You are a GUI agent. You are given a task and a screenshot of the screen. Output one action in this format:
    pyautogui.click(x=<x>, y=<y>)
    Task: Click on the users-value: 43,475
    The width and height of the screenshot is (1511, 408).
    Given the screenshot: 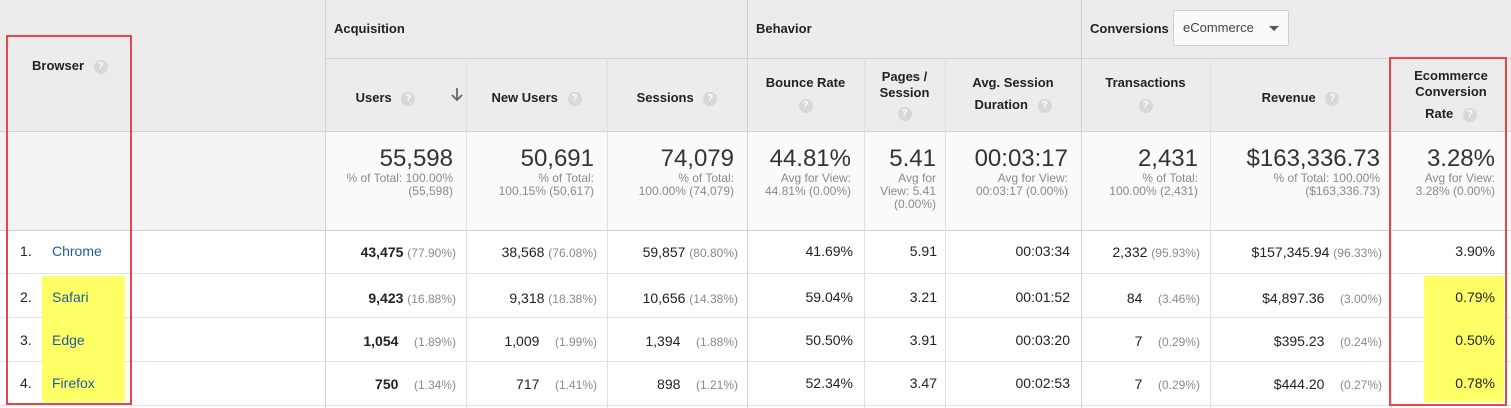 What is the action you would take?
    pyautogui.click(x=382, y=252)
    